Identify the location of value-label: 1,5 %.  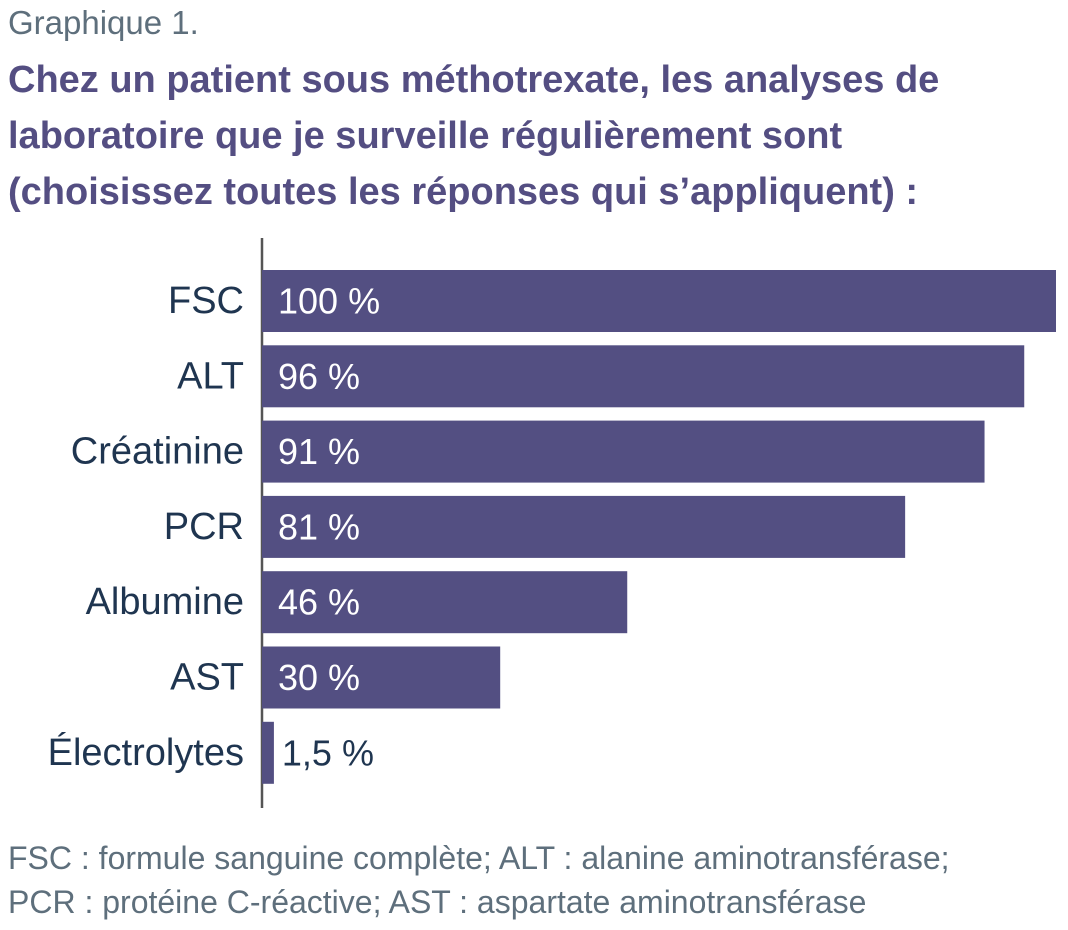
(328, 752).